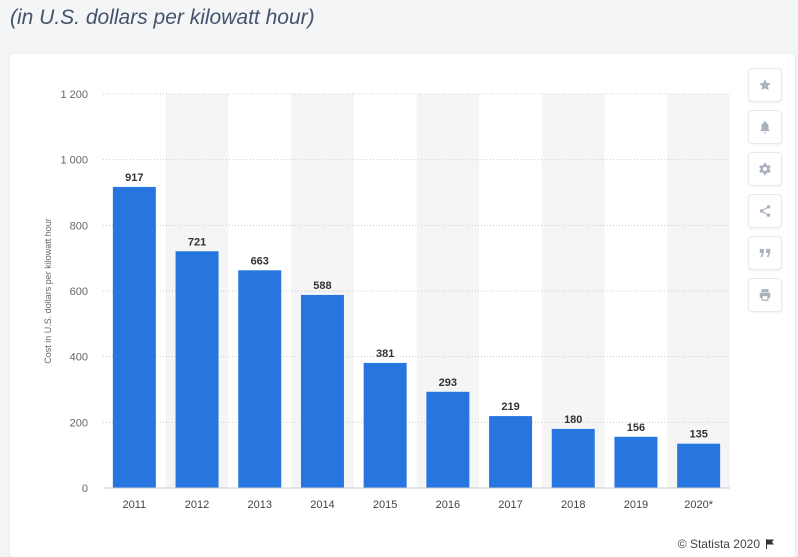  What do you see at coordinates (510, 505) in the screenshot?
I see `x-tick-label: 2017` at bounding box center [510, 505].